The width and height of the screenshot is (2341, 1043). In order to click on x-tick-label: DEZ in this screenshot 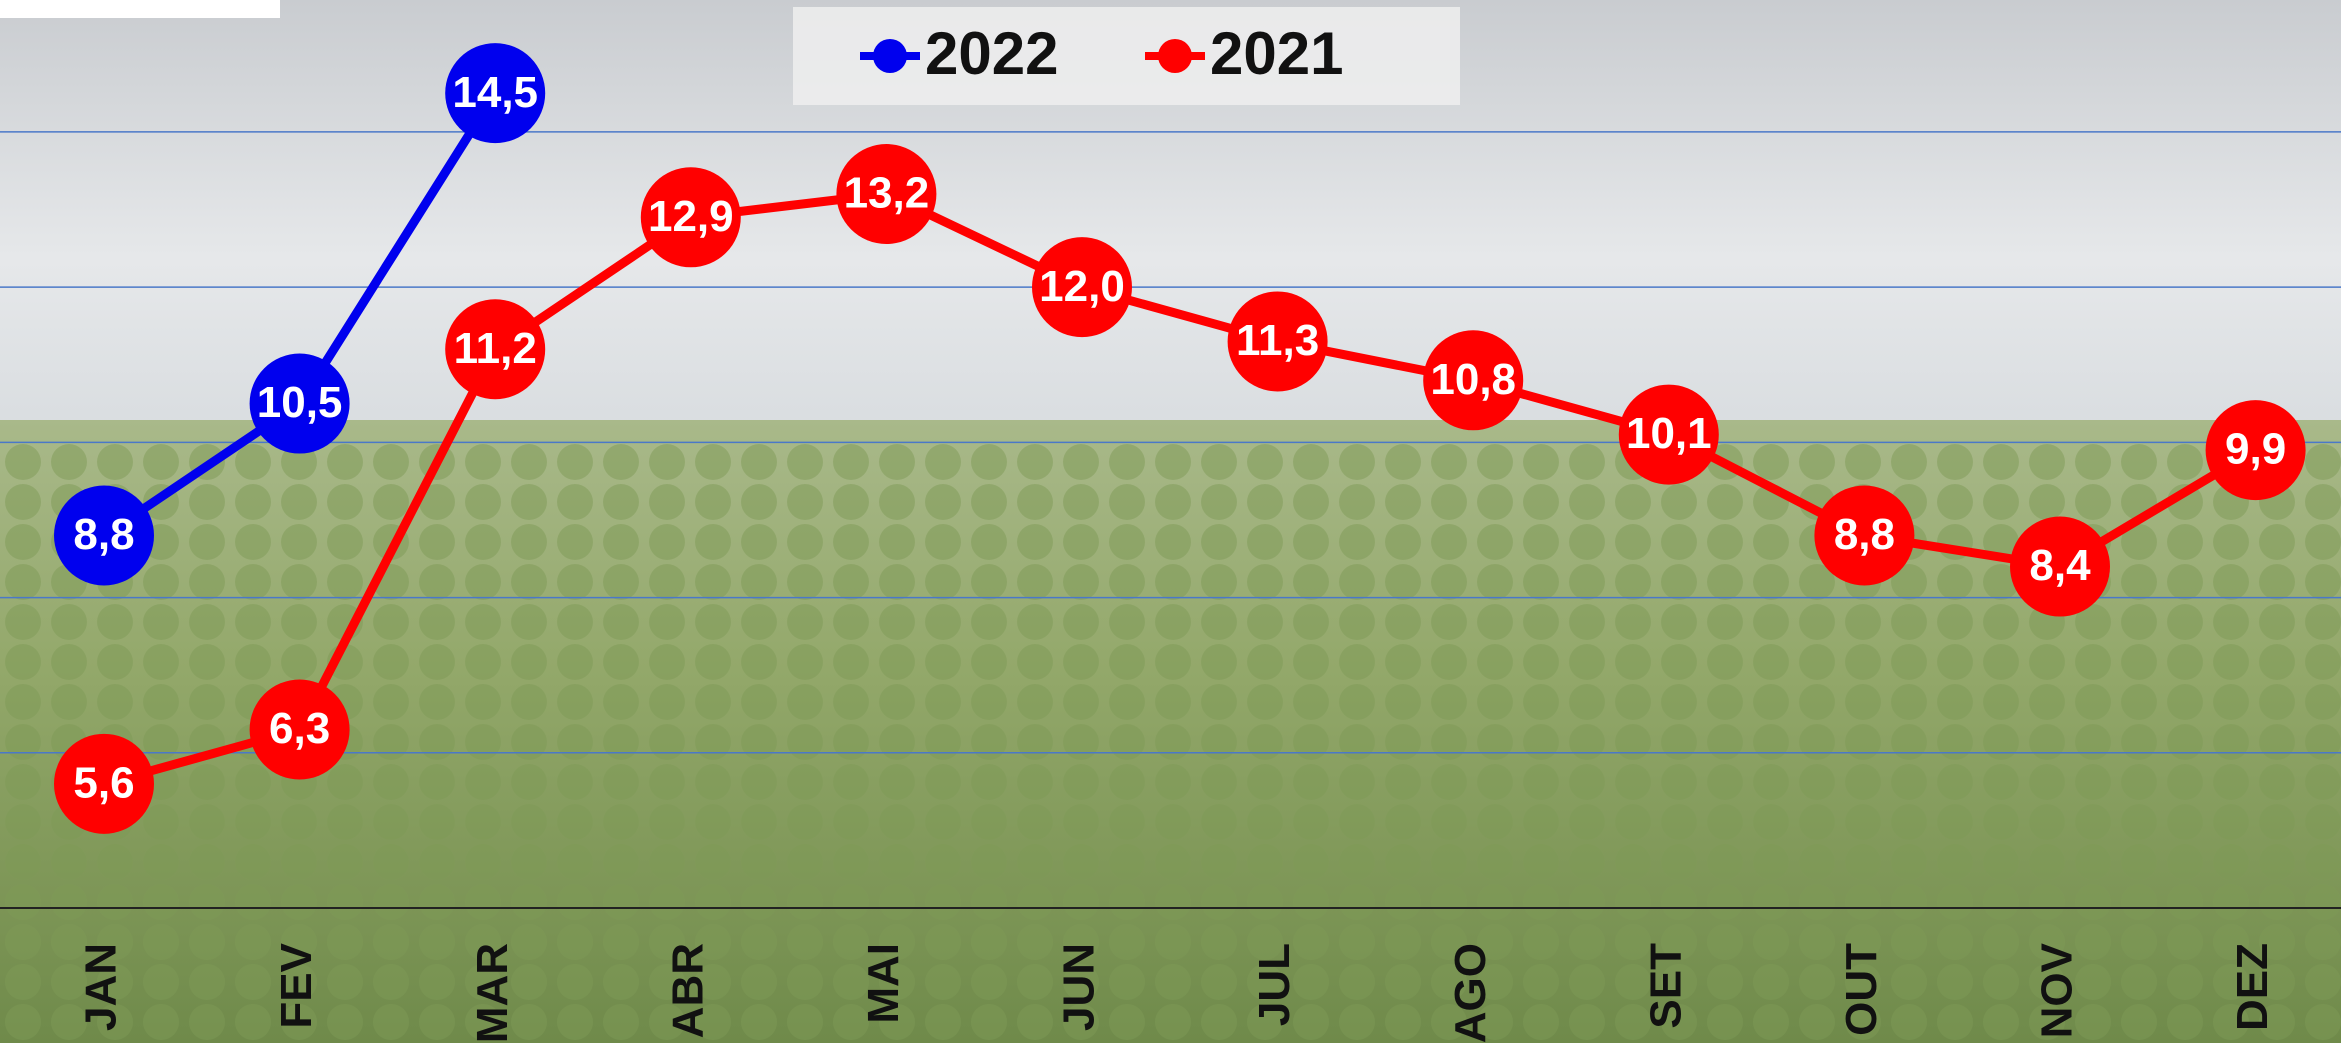, I will do `click(2252, 987)`.